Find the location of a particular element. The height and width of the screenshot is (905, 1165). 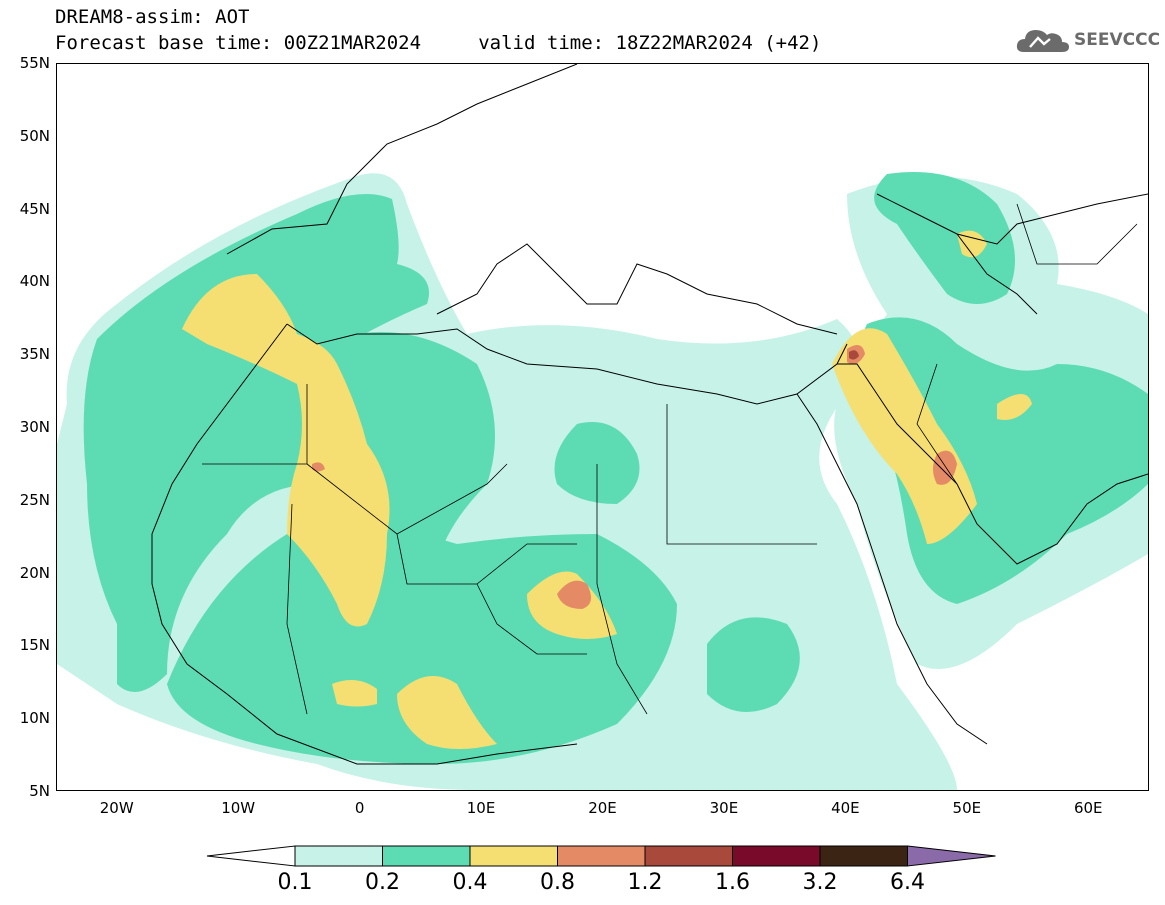

chart-title: DREAM8-assim: AOT is located at coordinates (152, 17).